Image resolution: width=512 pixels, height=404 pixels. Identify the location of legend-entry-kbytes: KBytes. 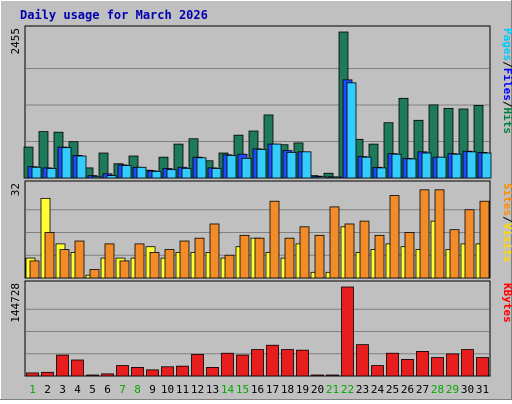
(506, 303).